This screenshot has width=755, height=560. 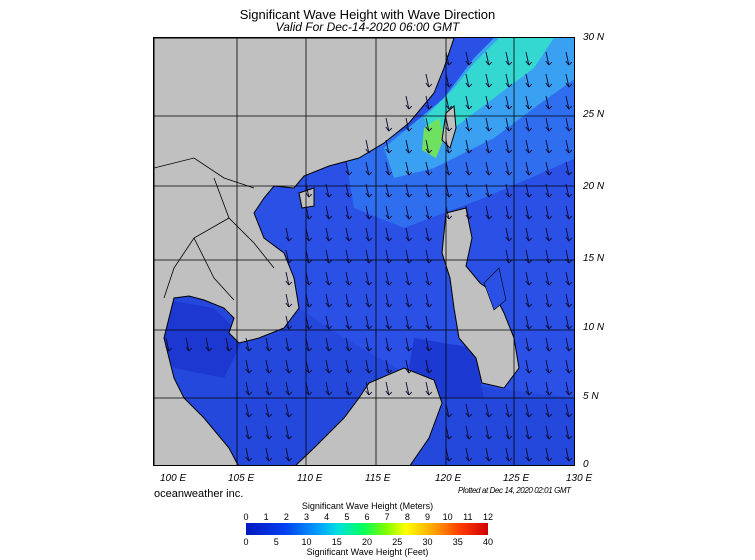 I want to click on lon-label-125e: 125 E, so click(x=516, y=478).